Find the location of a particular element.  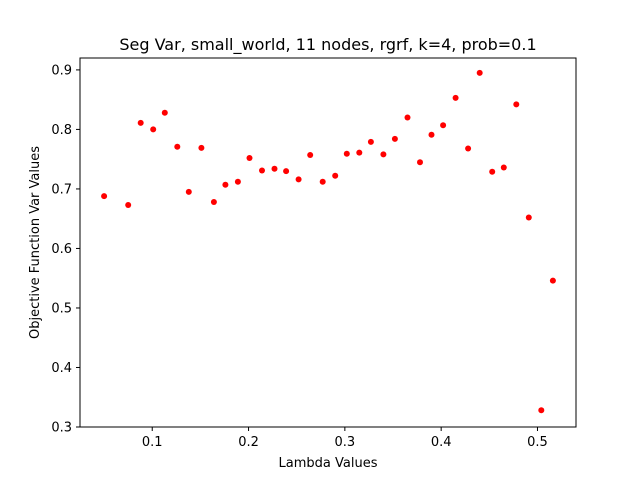

x-tick-label: 0.4 is located at coordinates (441, 442).